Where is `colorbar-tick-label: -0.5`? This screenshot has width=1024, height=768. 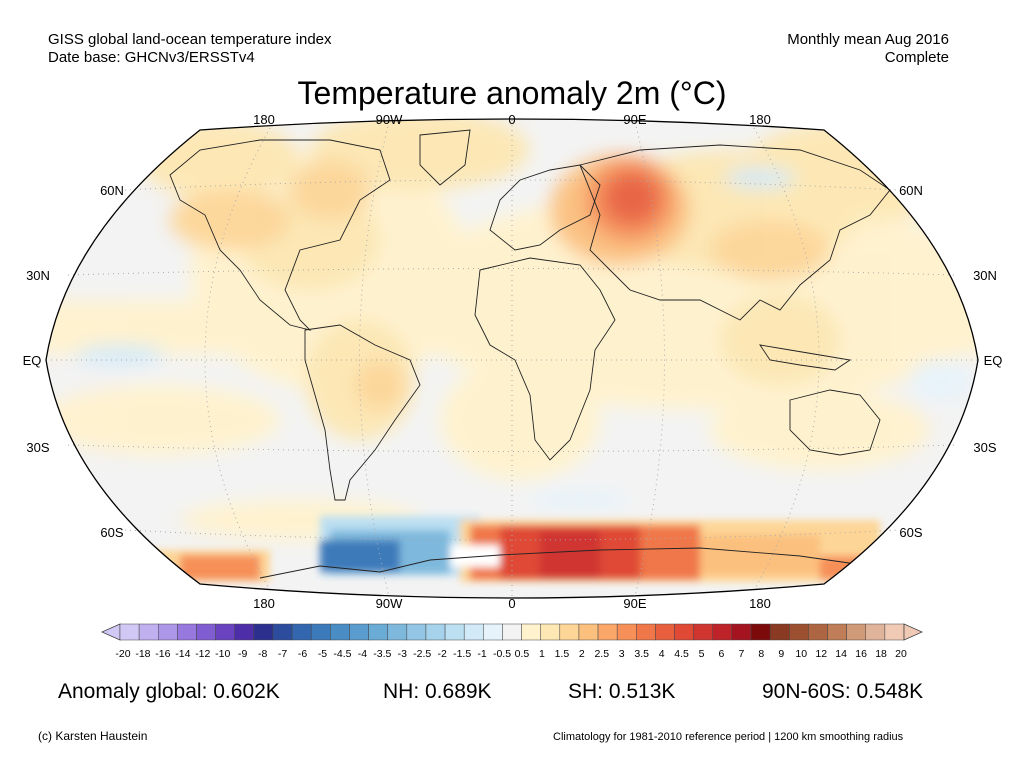 colorbar-tick-label: -0.5 is located at coordinates (502, 654).